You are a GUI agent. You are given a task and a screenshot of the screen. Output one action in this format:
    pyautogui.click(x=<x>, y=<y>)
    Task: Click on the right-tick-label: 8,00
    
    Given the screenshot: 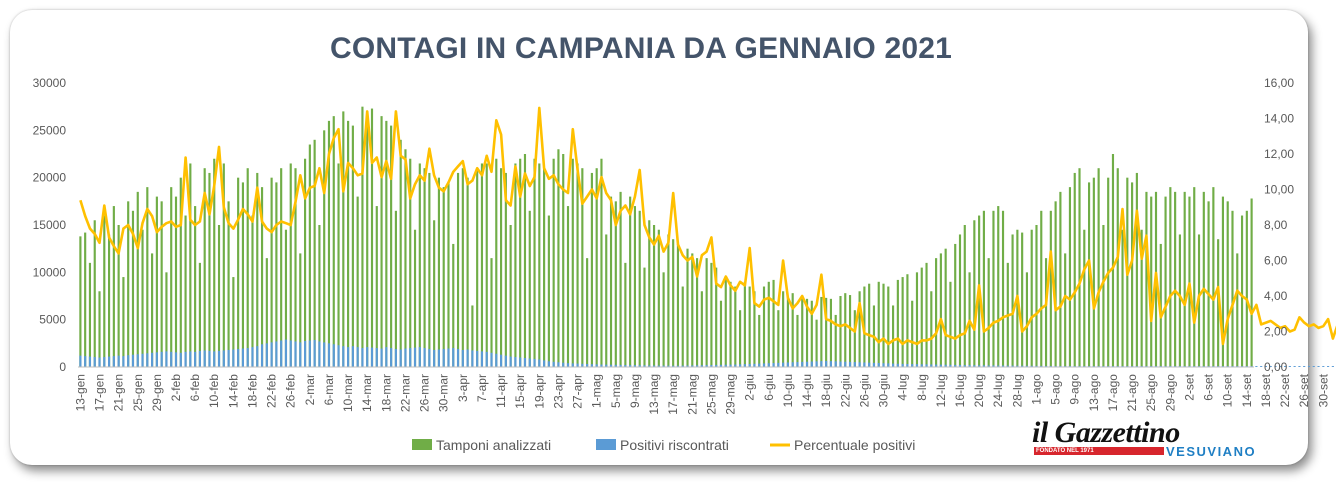 What is the action you would take?
    pyautogui.click(x=1276, y=225)
    